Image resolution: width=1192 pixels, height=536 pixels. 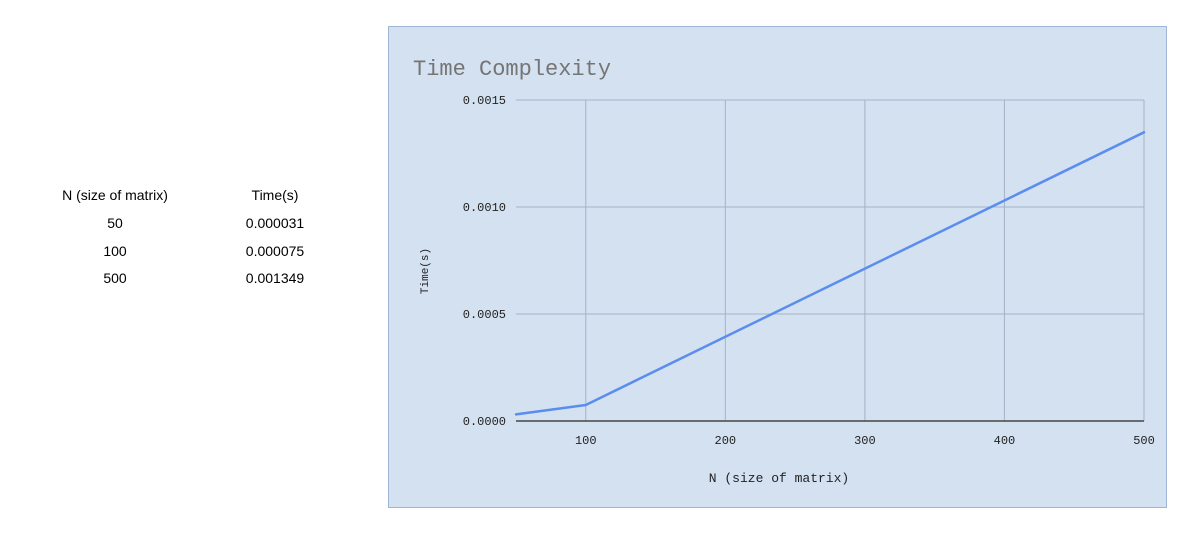 What do you see at coordinates (115, 251) in the screenshot?
I see `table-cell-n-row2: 100` at bounding box center [115, 251].